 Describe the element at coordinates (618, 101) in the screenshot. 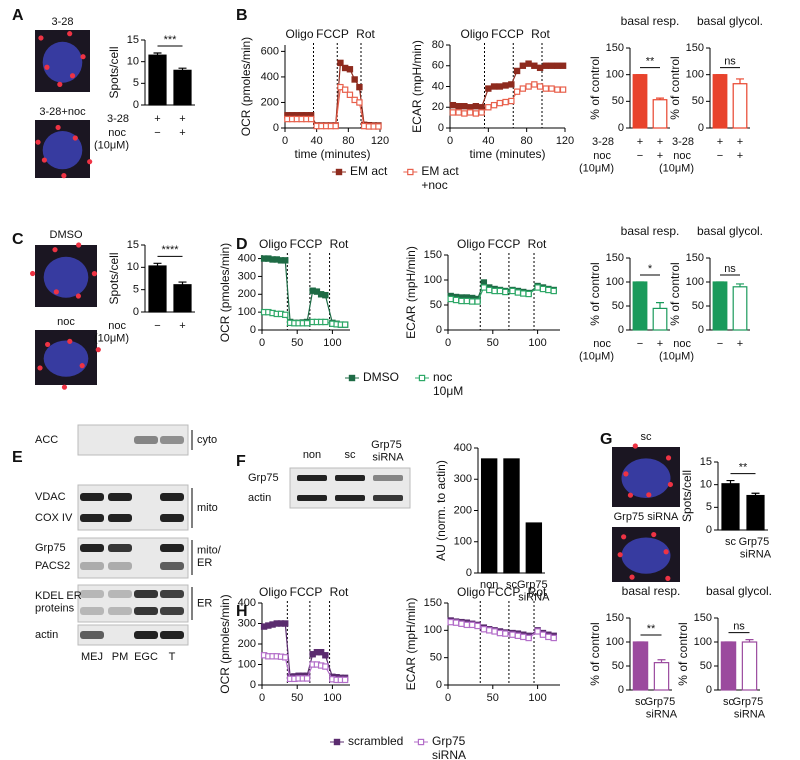

I see `y-tick-label: 50` at that location.